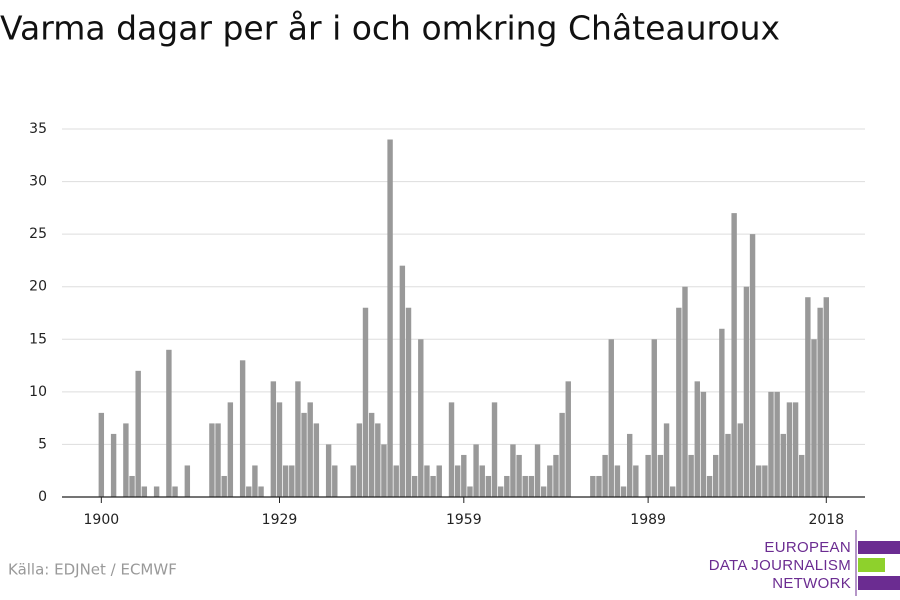  Describe the element at coordinates (280, 520) in the screenshot. I see `x-tick-label: 1929` at that location.